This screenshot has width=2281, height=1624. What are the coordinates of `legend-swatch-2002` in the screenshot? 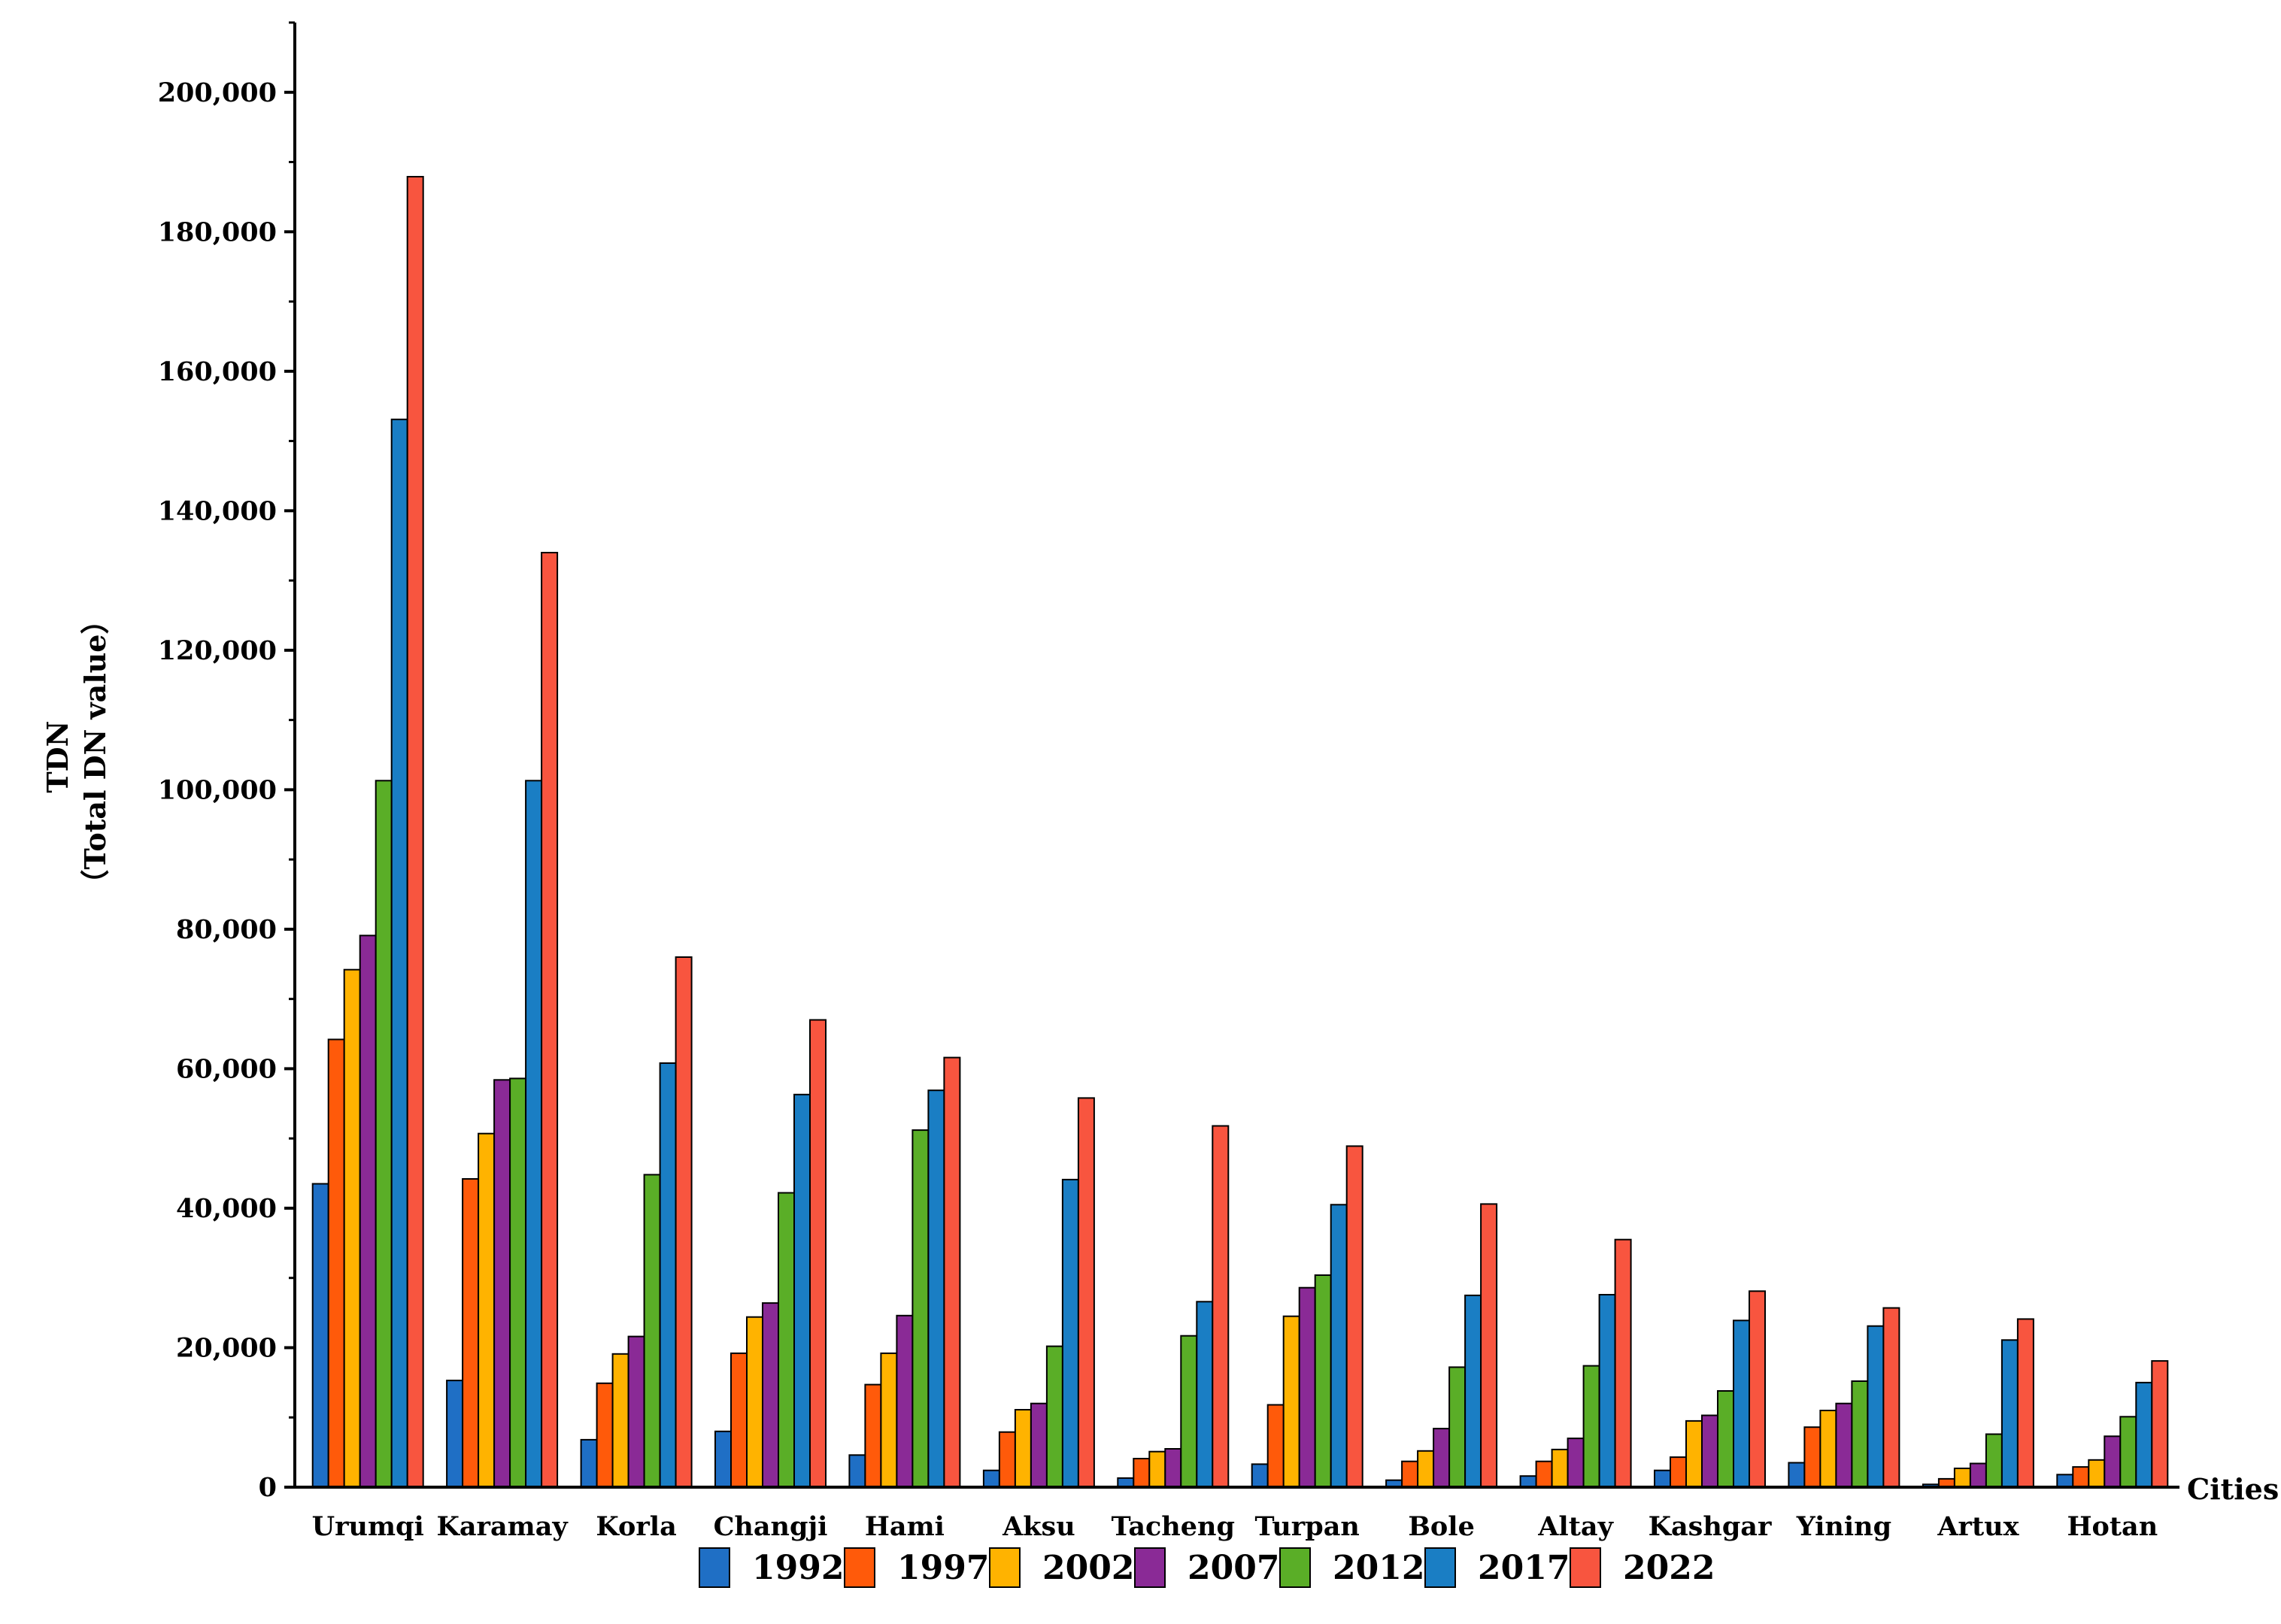 It's located at (1005, 1568).